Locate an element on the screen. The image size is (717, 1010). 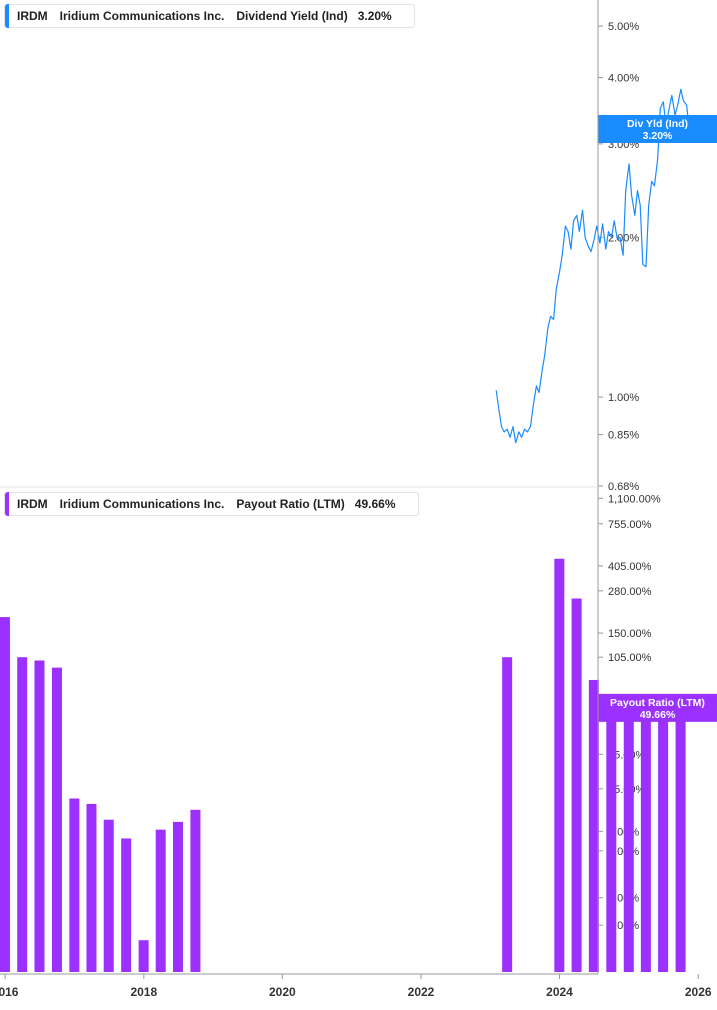
payout-legend-metric: Payout Ratio (LTM) is located at coordinates (290, 504).